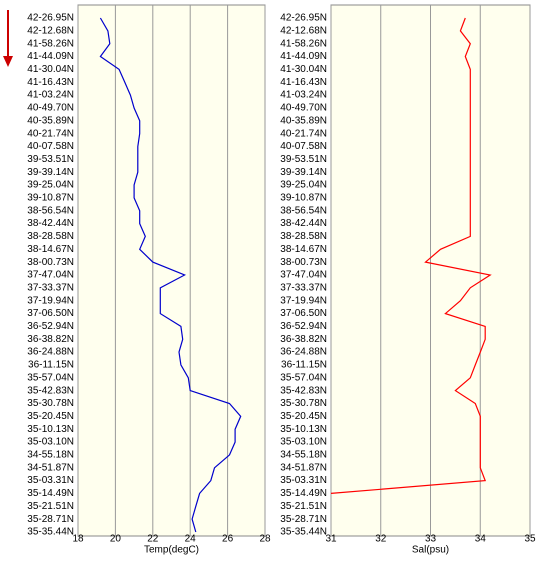  What do you see at coordinates (171, 550) in the screenshot?
I see `x-axis-label: Temp(degC)` at bounding box center [171, 550].